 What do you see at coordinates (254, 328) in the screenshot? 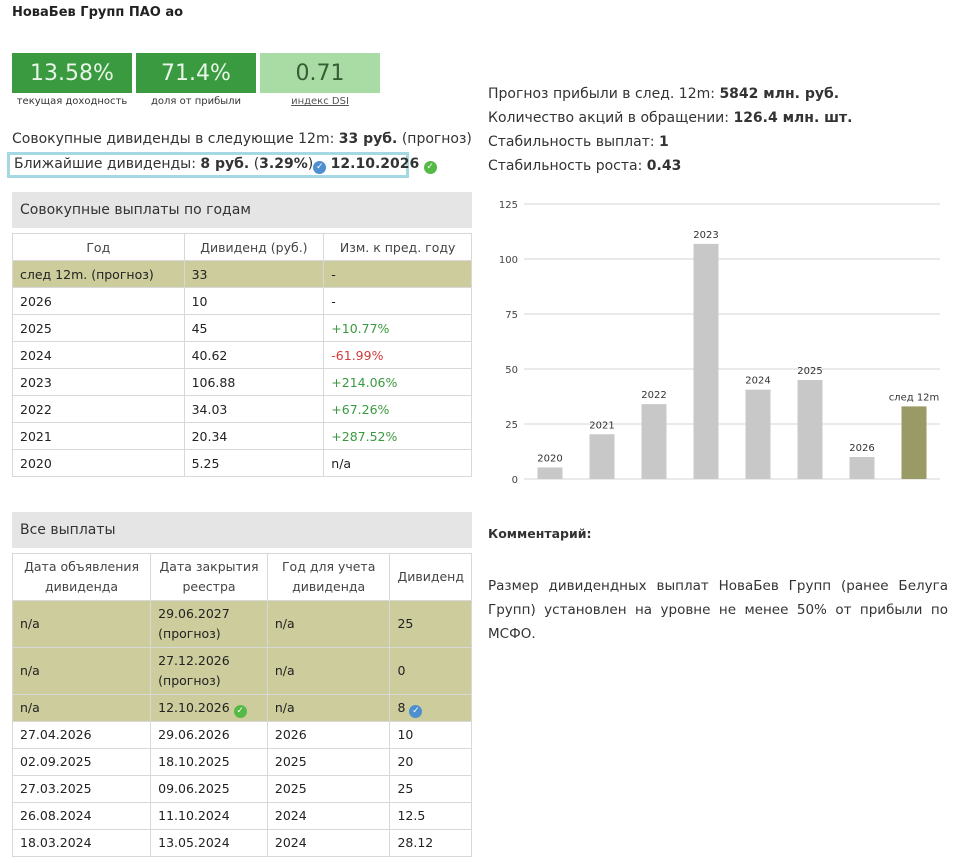
I see `table-cell: 45` at bounding box center [254, 328].